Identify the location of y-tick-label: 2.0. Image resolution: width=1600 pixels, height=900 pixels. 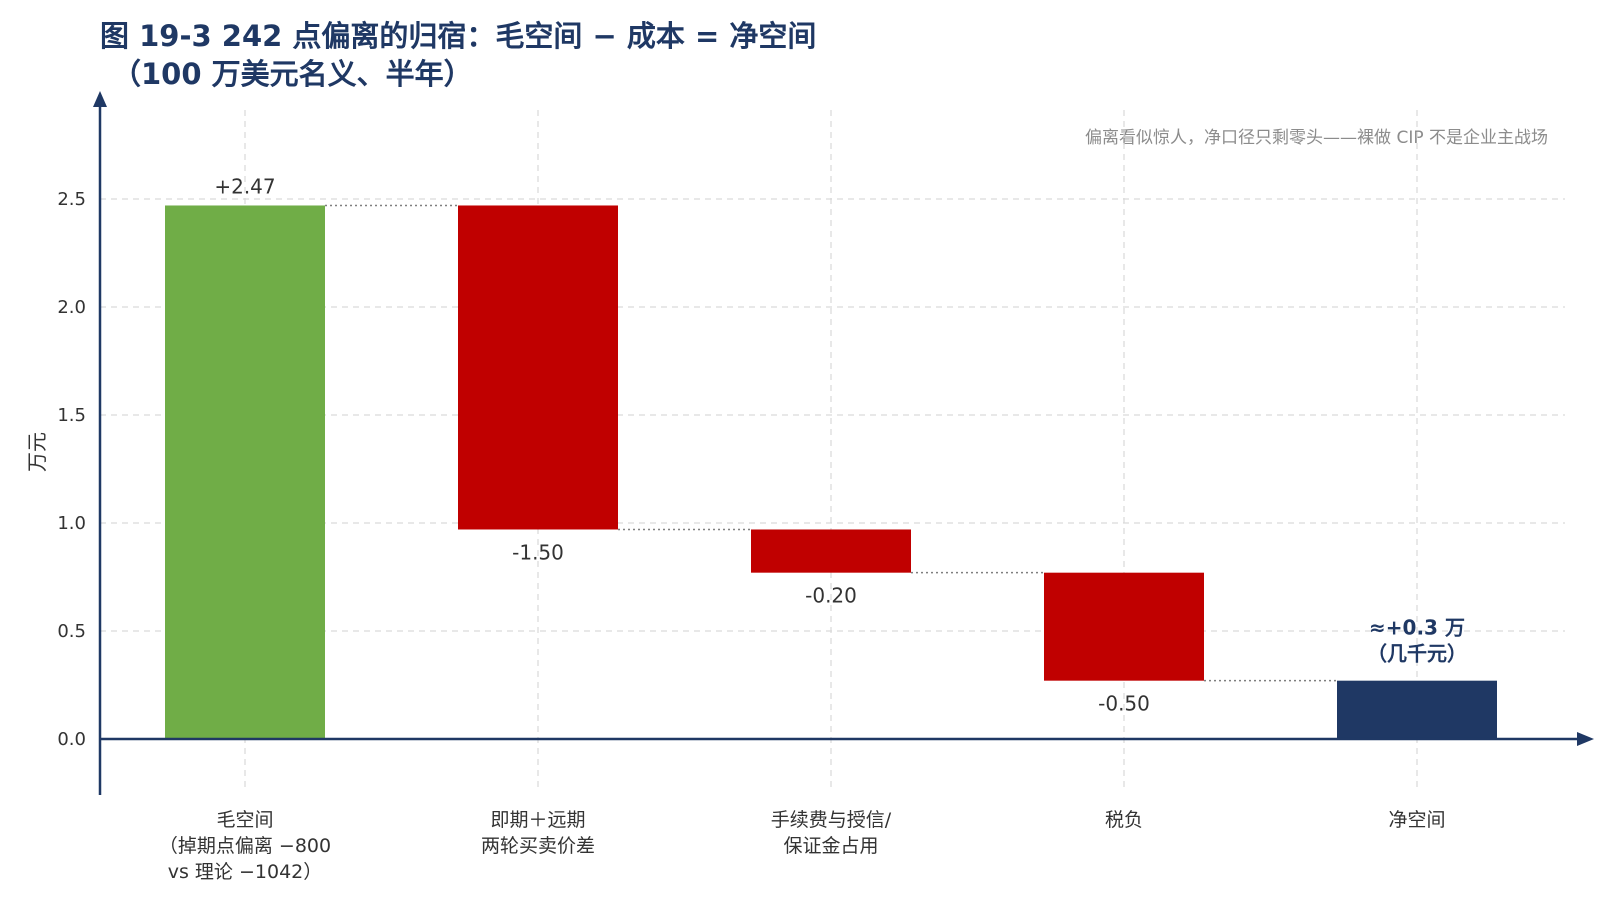
(71, 307).